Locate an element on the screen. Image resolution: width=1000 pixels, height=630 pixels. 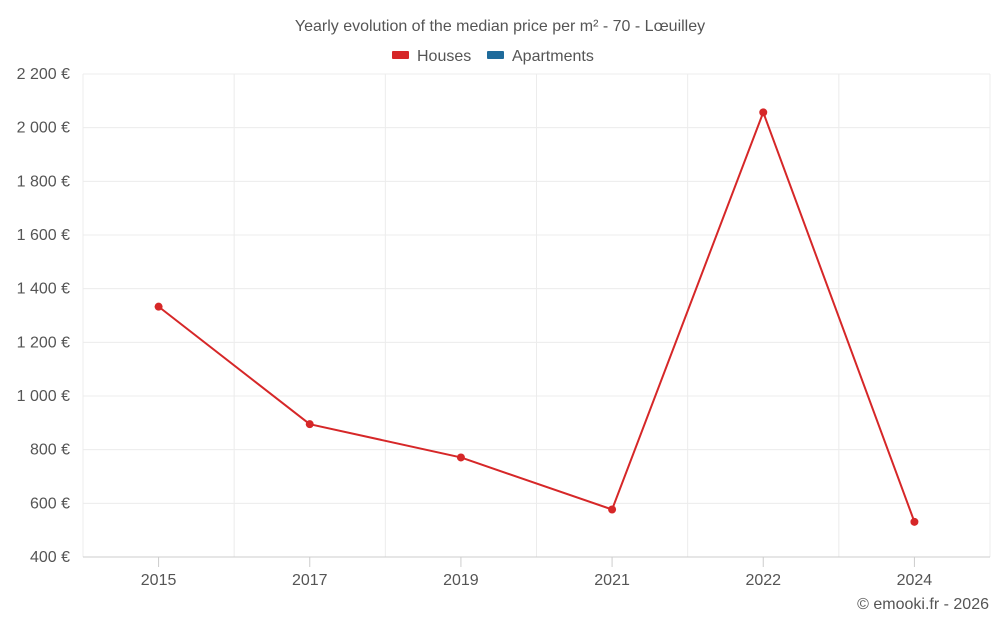
legend-item-apartments: Apartments is located at coordinates (540, 56).